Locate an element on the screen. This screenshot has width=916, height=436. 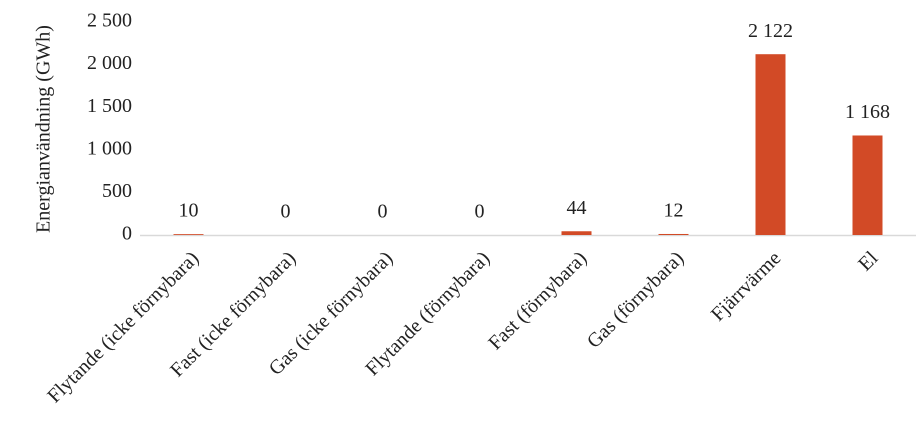
x-tick-label: El is located at coordinates (868, 261).